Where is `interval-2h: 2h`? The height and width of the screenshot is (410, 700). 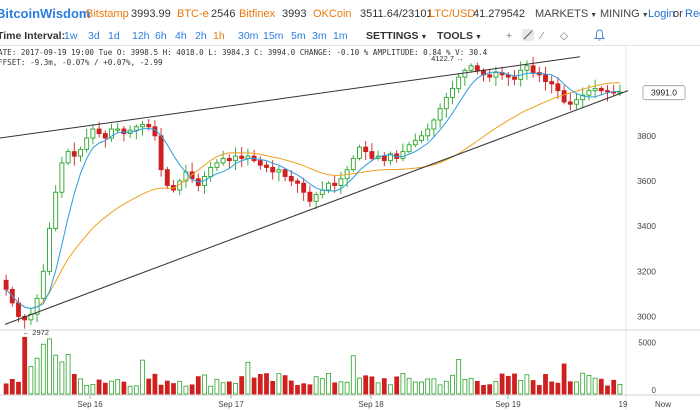 interval-2h: 2h is located at coordinates (201, 36).